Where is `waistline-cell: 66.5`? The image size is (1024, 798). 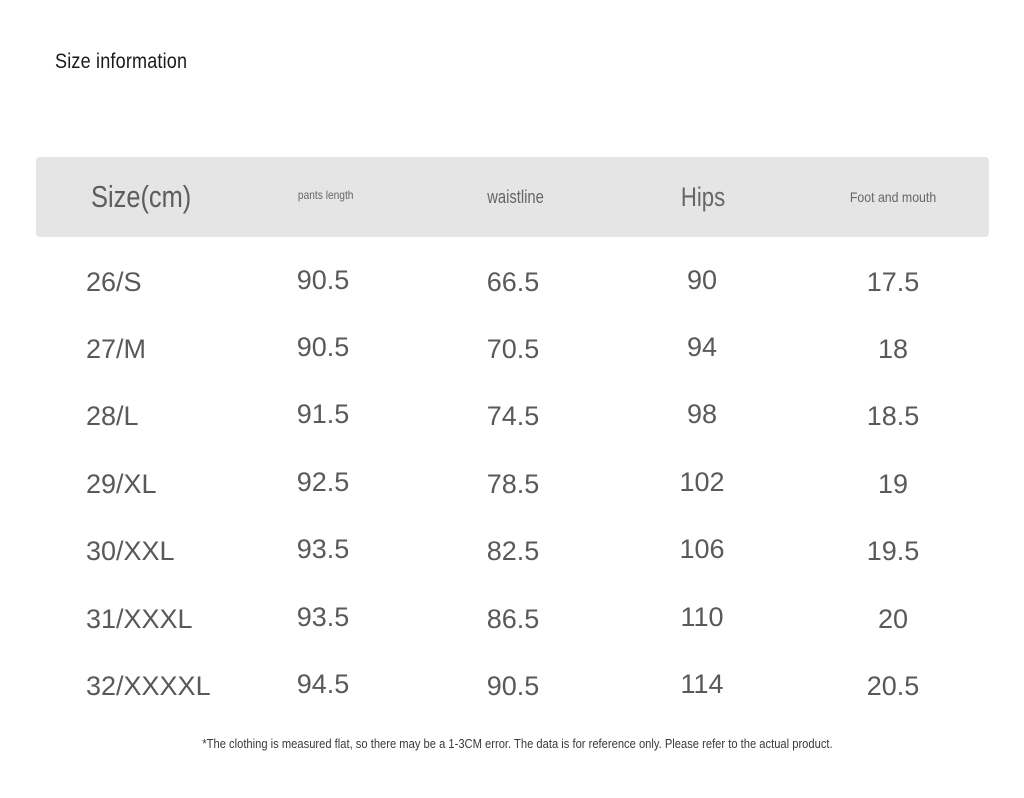
waistline-cell: 66.5 is located at coordinates (513, 282).